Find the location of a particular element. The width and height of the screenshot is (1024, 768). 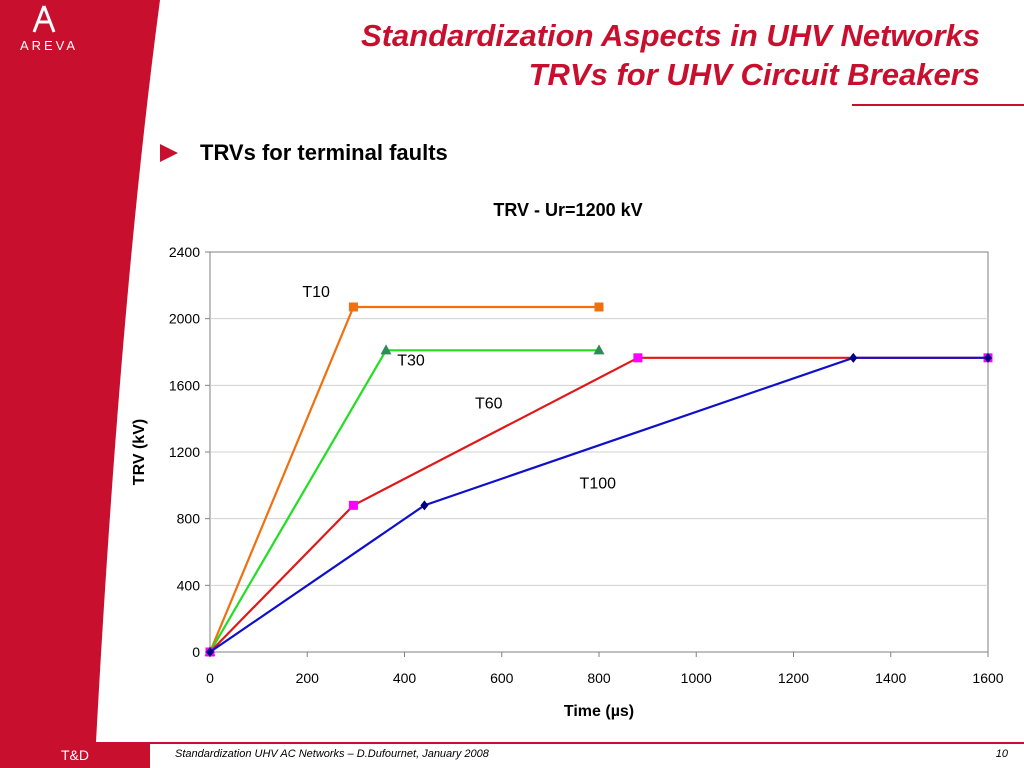

footer-section-label: T&D is located at coordinates (75, 755).